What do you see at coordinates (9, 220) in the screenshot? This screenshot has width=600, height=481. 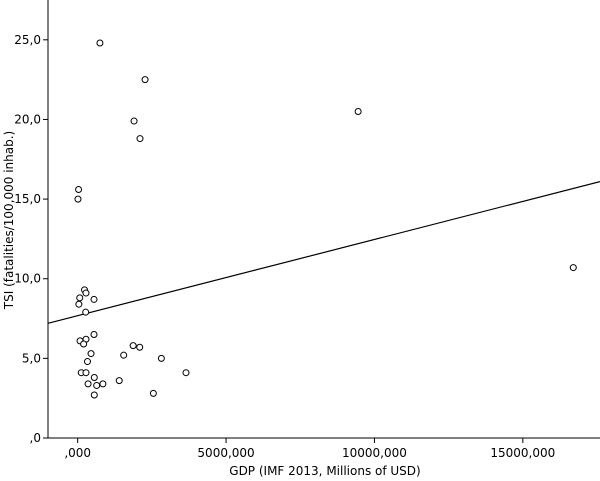 I see `y-axis-title: TSI (fatalities/100,000 inhab.)` at bounding box center [9, 220].